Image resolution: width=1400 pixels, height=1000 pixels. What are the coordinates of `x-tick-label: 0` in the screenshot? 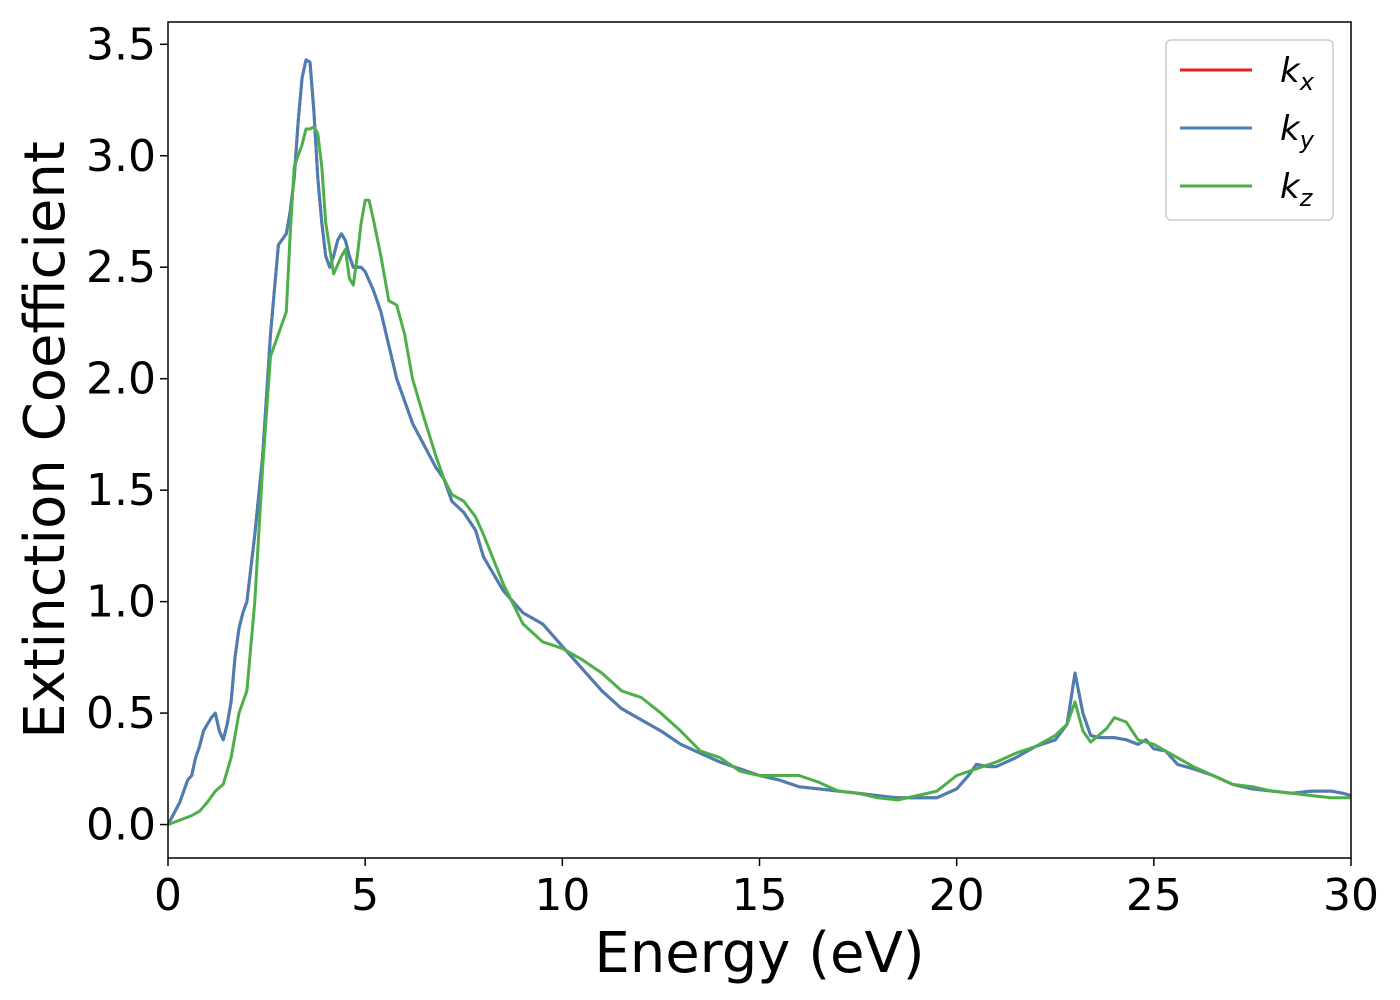 It's located at (168, 895).